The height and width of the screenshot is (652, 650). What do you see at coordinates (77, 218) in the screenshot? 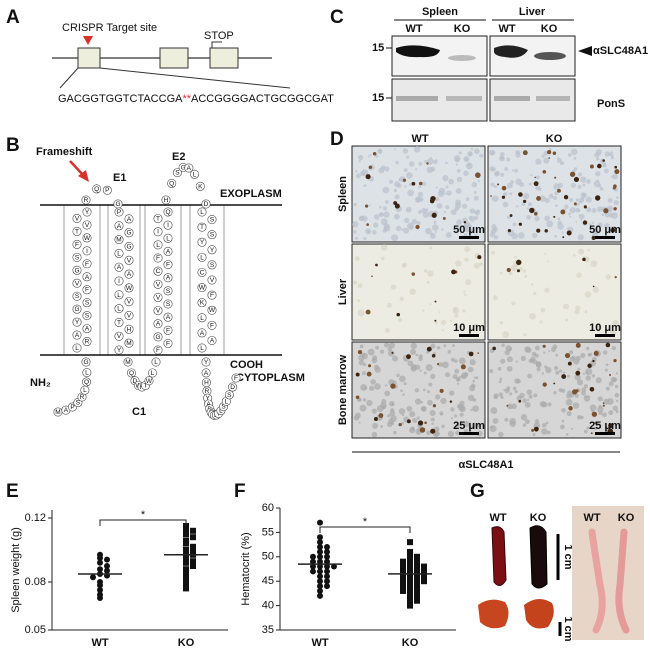
I see `residue: V` at bounding box center [77, 218].